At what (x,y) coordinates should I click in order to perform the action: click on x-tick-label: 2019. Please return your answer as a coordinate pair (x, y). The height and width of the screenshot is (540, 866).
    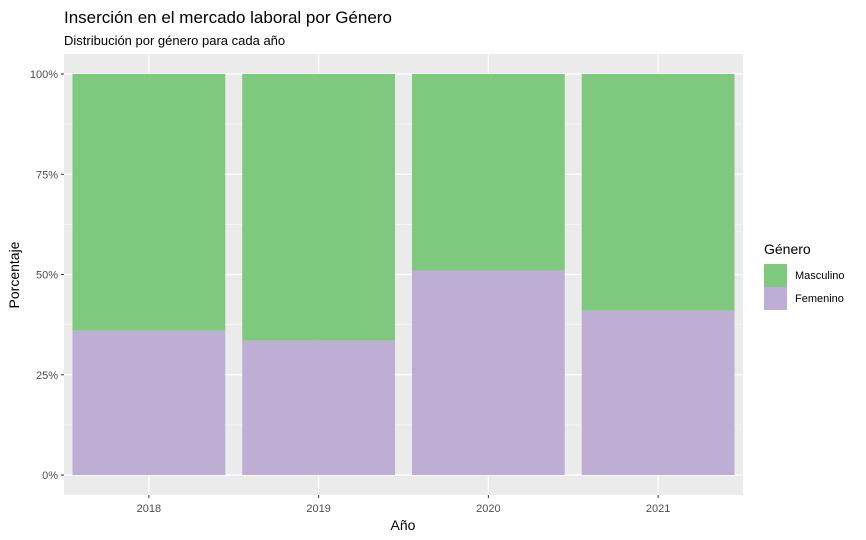
    Looking at the image, I should click on (318, 509).